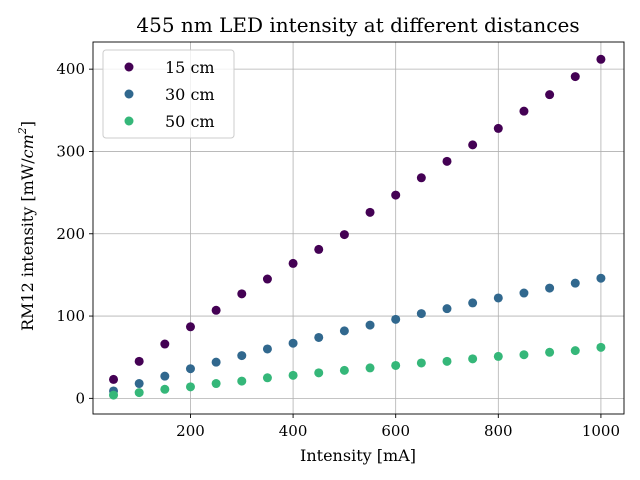  I want to click on y-tick-label: 100, so click(70, 316).